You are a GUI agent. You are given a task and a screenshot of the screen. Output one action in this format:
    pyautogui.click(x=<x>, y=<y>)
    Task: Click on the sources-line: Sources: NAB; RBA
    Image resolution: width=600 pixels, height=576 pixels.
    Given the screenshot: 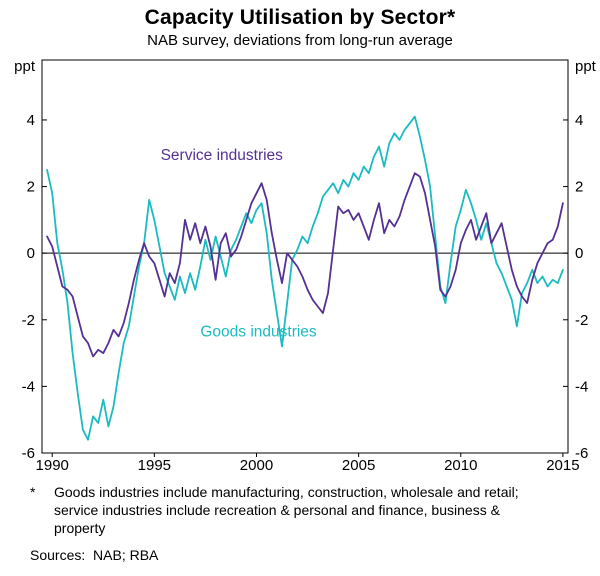 What is the action you would take?
    pyautogui.click(x=94, y=554)
    